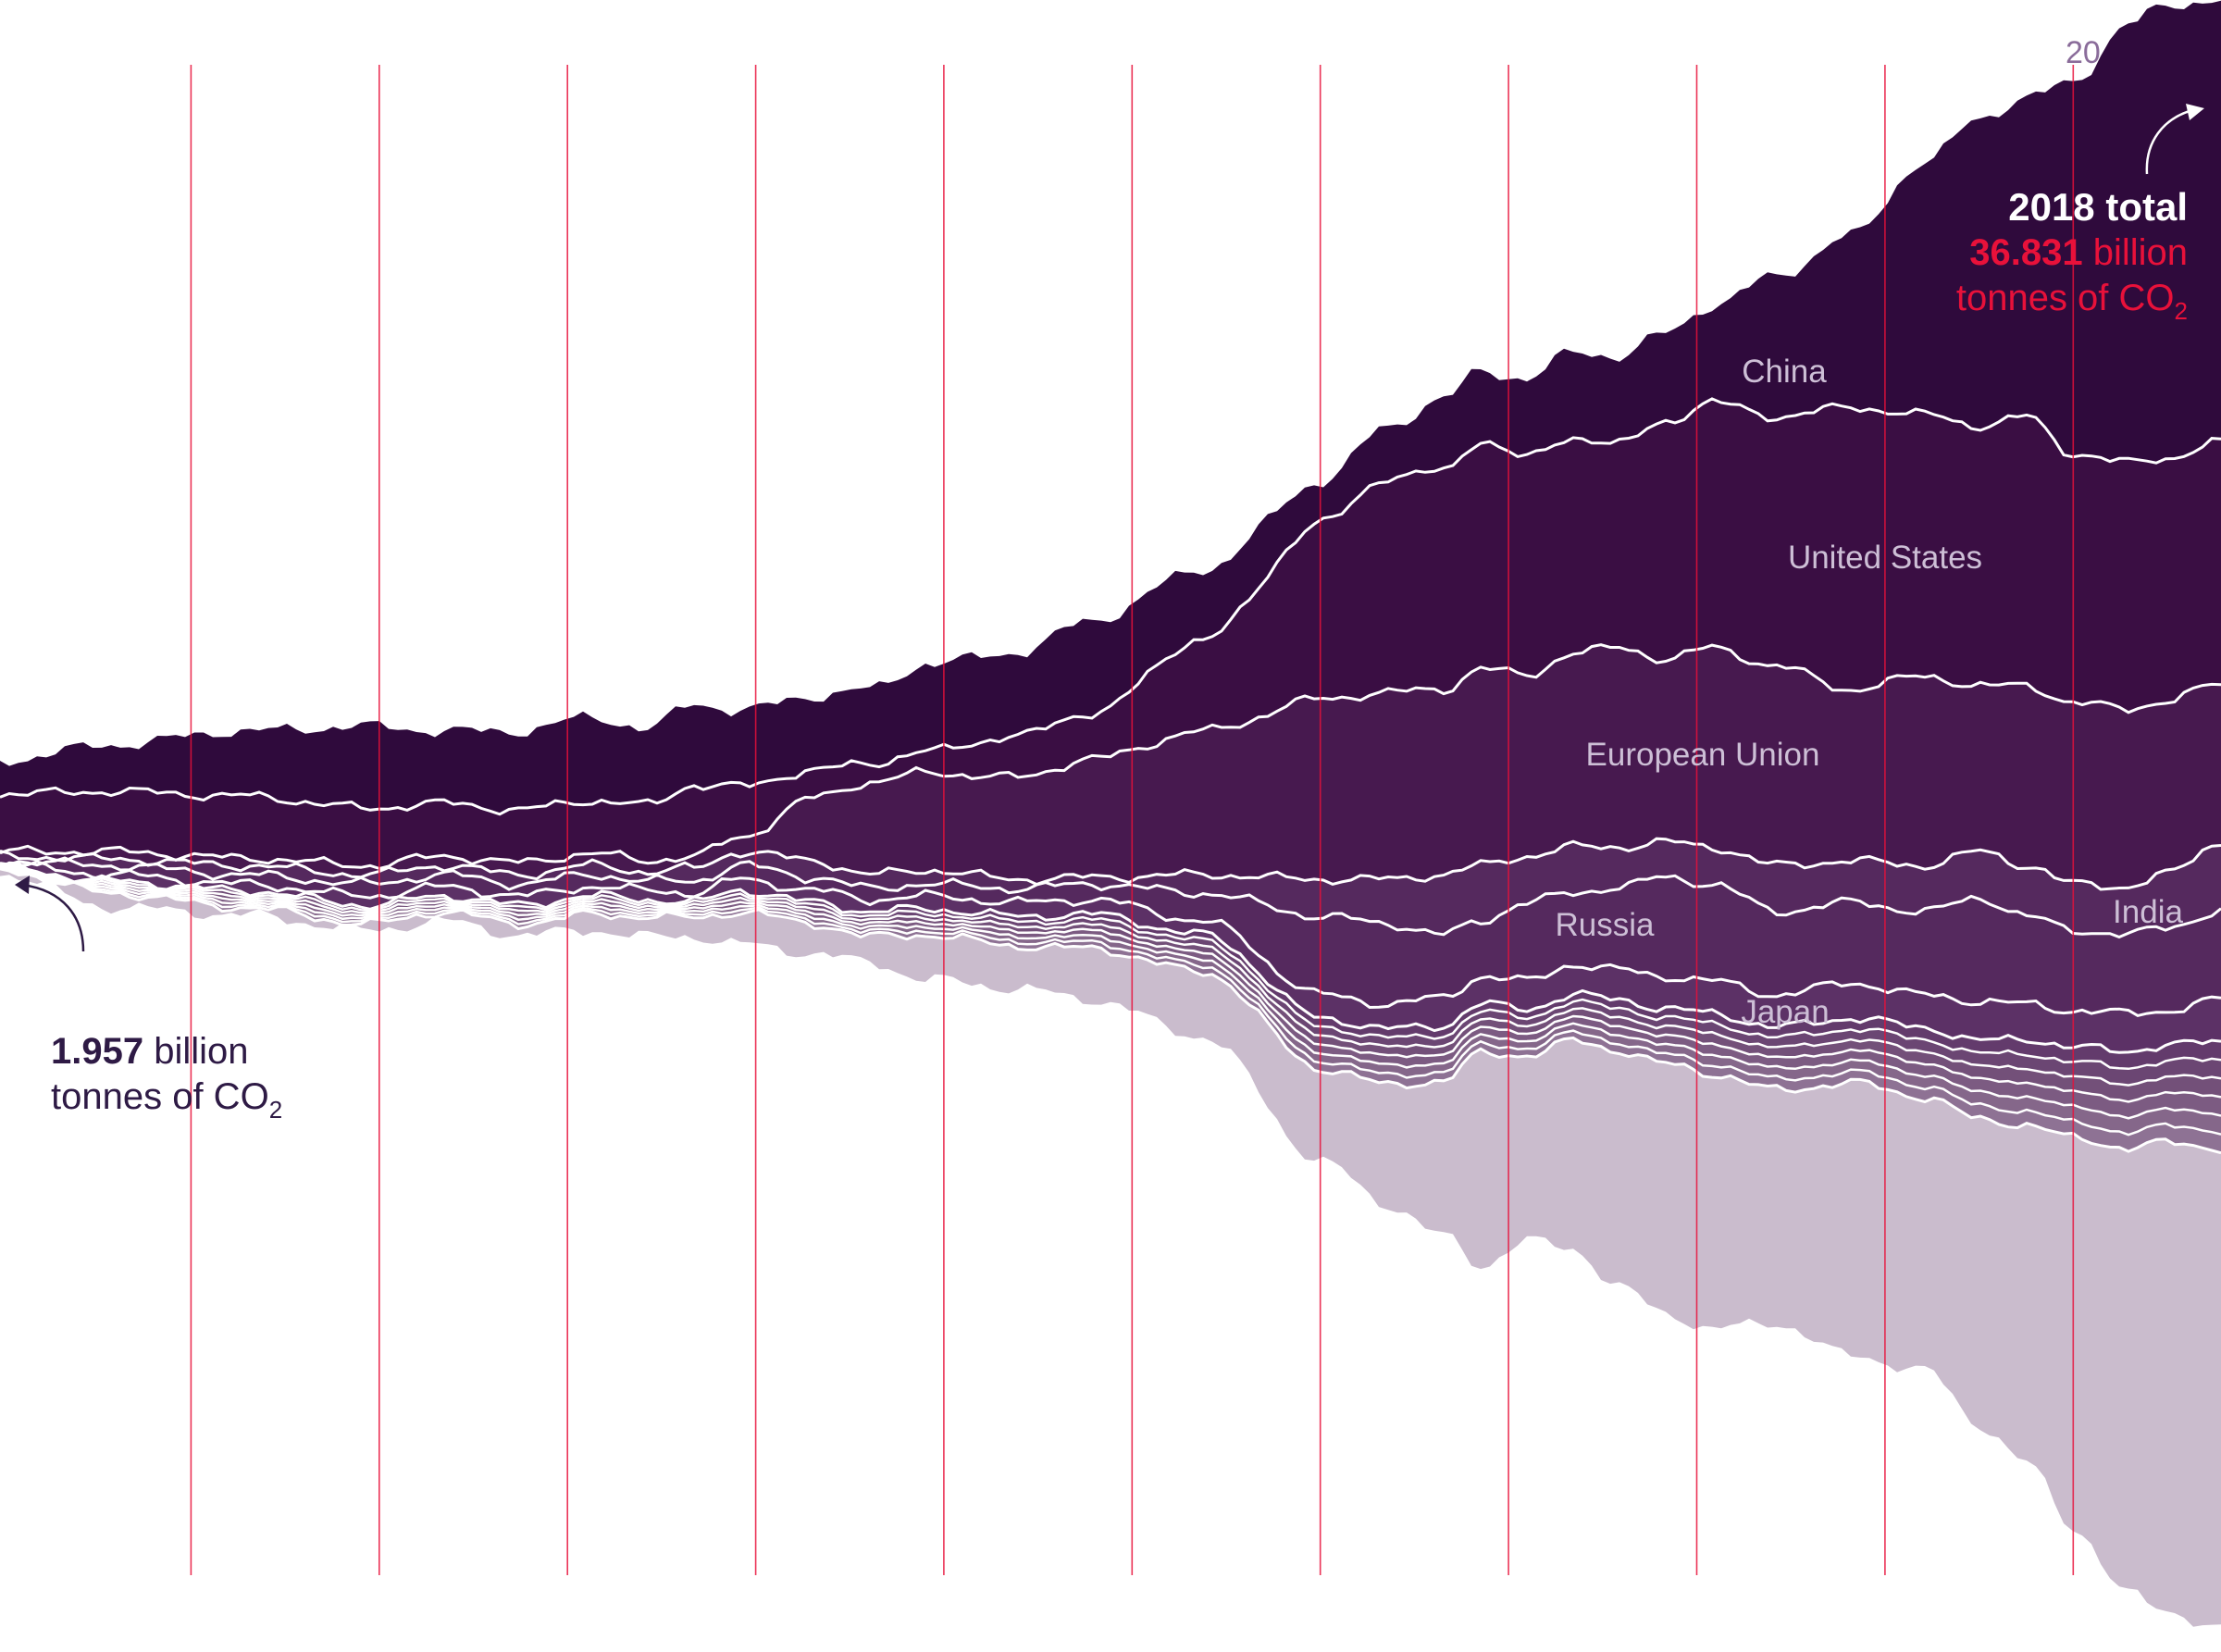 The width and height of the screenshot is (2221, 1652). Describe the element at coordinates (1784, 372) in the screenshot. I see `label-china: China` at that location.